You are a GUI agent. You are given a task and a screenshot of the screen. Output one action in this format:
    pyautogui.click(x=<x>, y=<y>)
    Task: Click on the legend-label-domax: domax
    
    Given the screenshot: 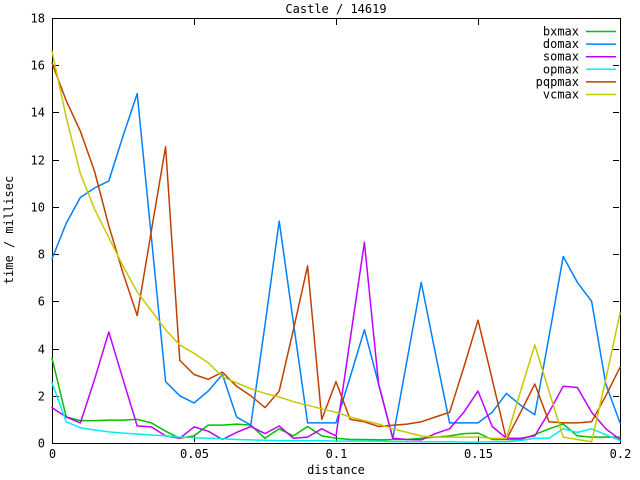 What is the action you would take?
    pyautogui.click(x=561, y=44)
    